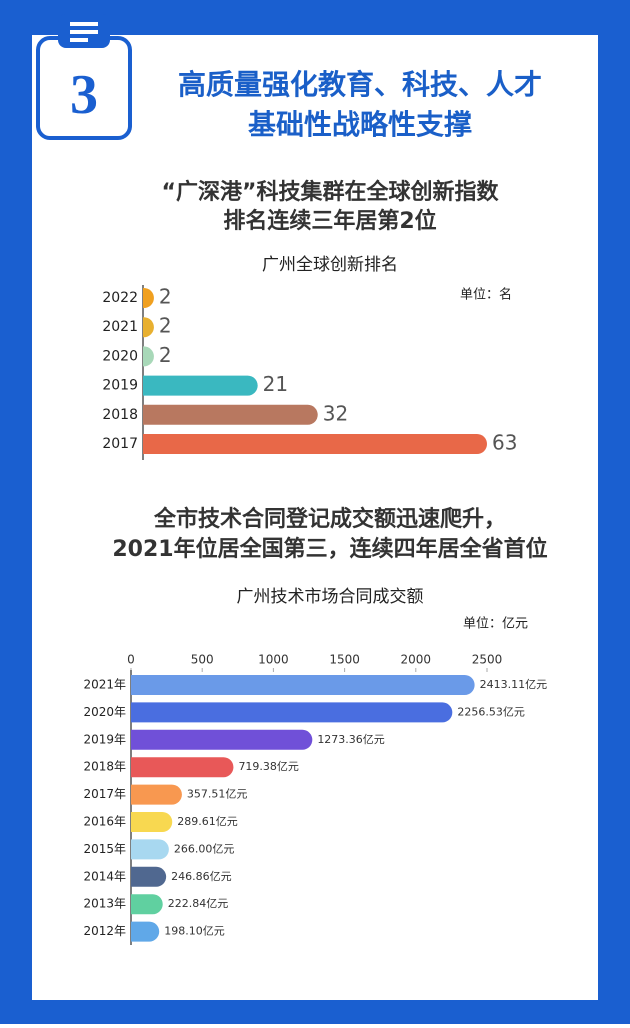 Image resolution: width=630 pixels, height=1028 pixels. What do you see at coordinates (104, 685) in the screenshot?
I see `y-tick-label: 2021年` at bounding box center [104, 685].